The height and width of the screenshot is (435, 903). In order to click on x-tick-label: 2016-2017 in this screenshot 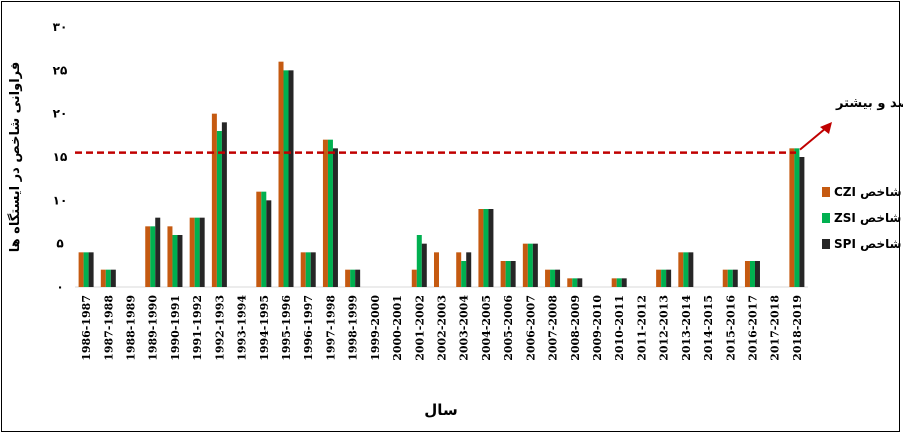, I will do `click(752, 328)`.